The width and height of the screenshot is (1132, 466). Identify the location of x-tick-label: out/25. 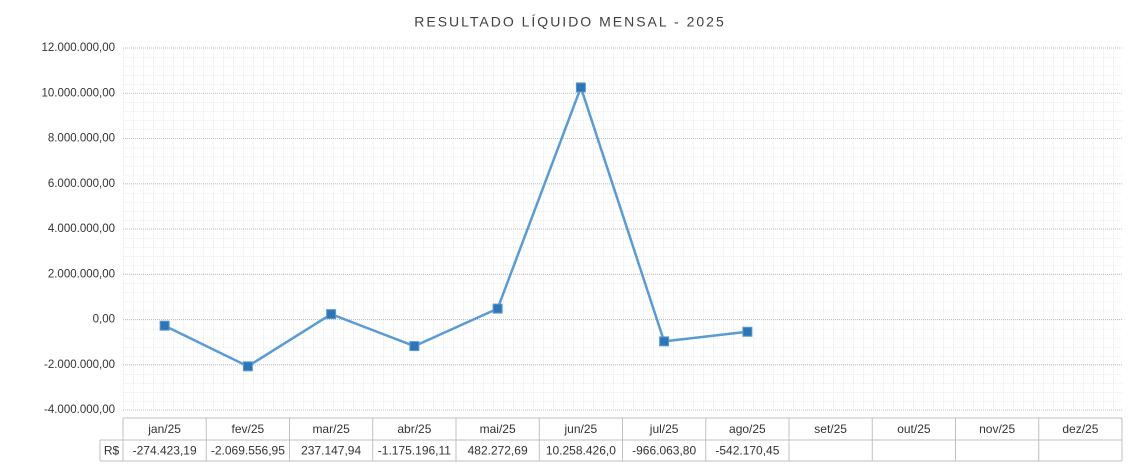
(914, 429).